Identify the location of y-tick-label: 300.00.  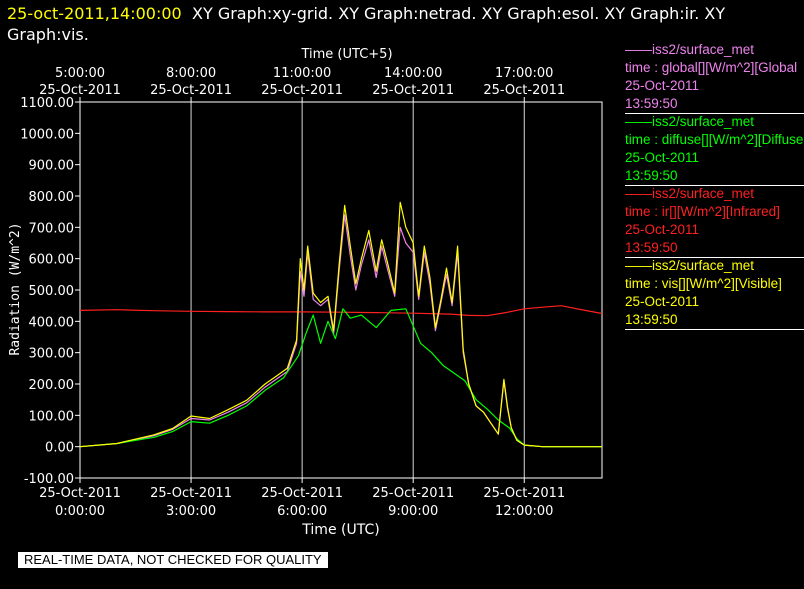
(52, 354).